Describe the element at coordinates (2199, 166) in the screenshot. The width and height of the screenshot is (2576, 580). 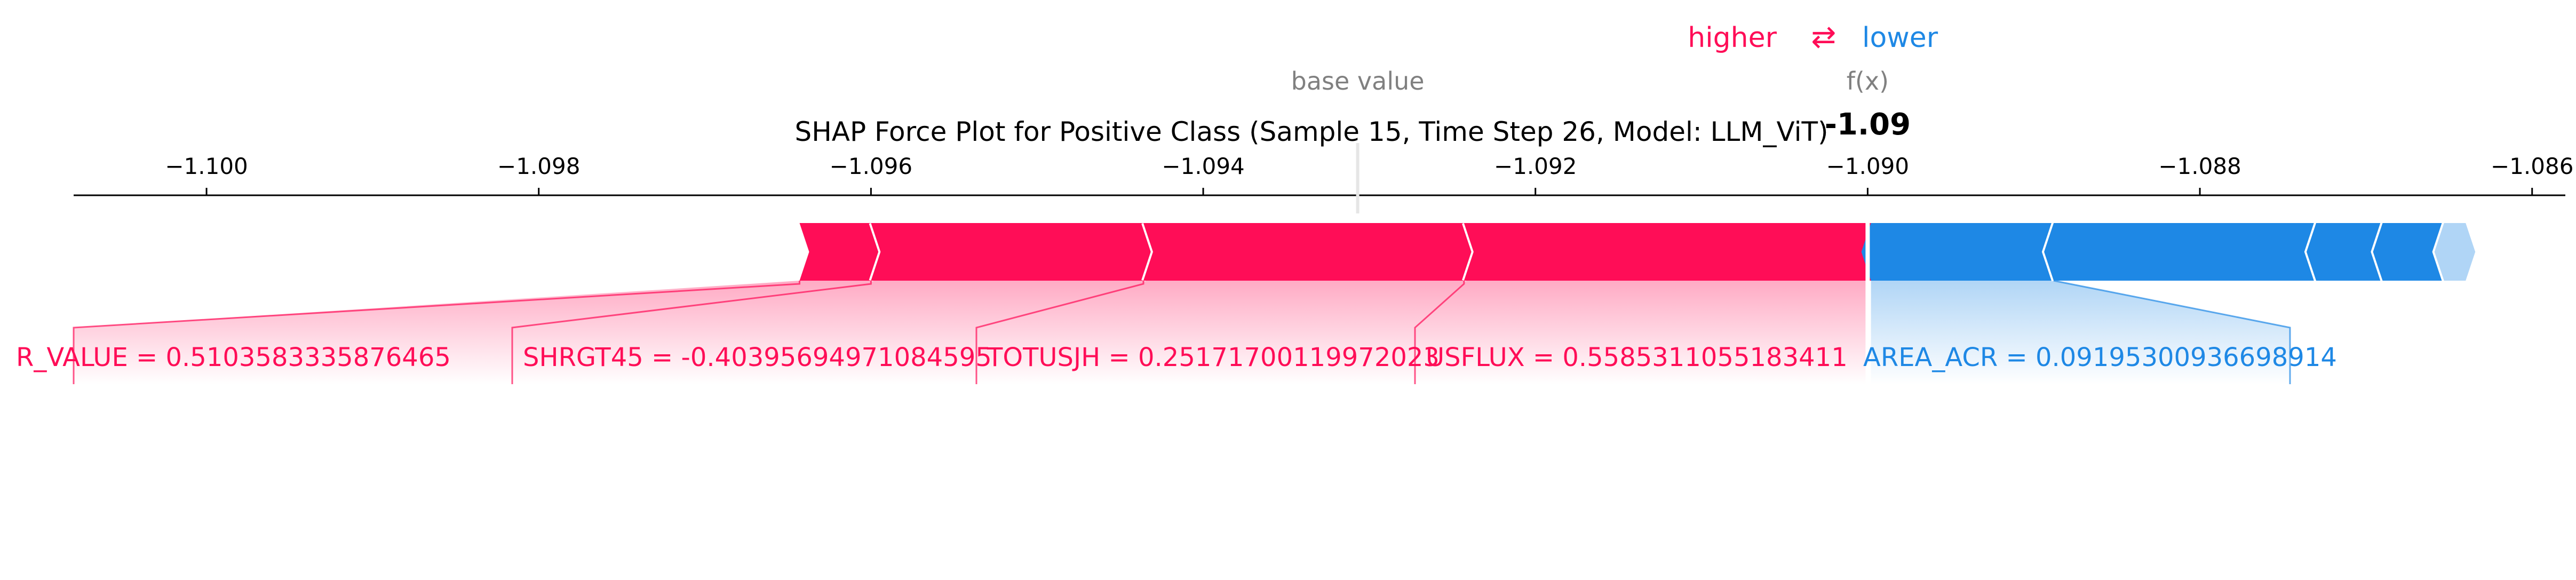
I see `x-tick-label: −1.088` at that location.